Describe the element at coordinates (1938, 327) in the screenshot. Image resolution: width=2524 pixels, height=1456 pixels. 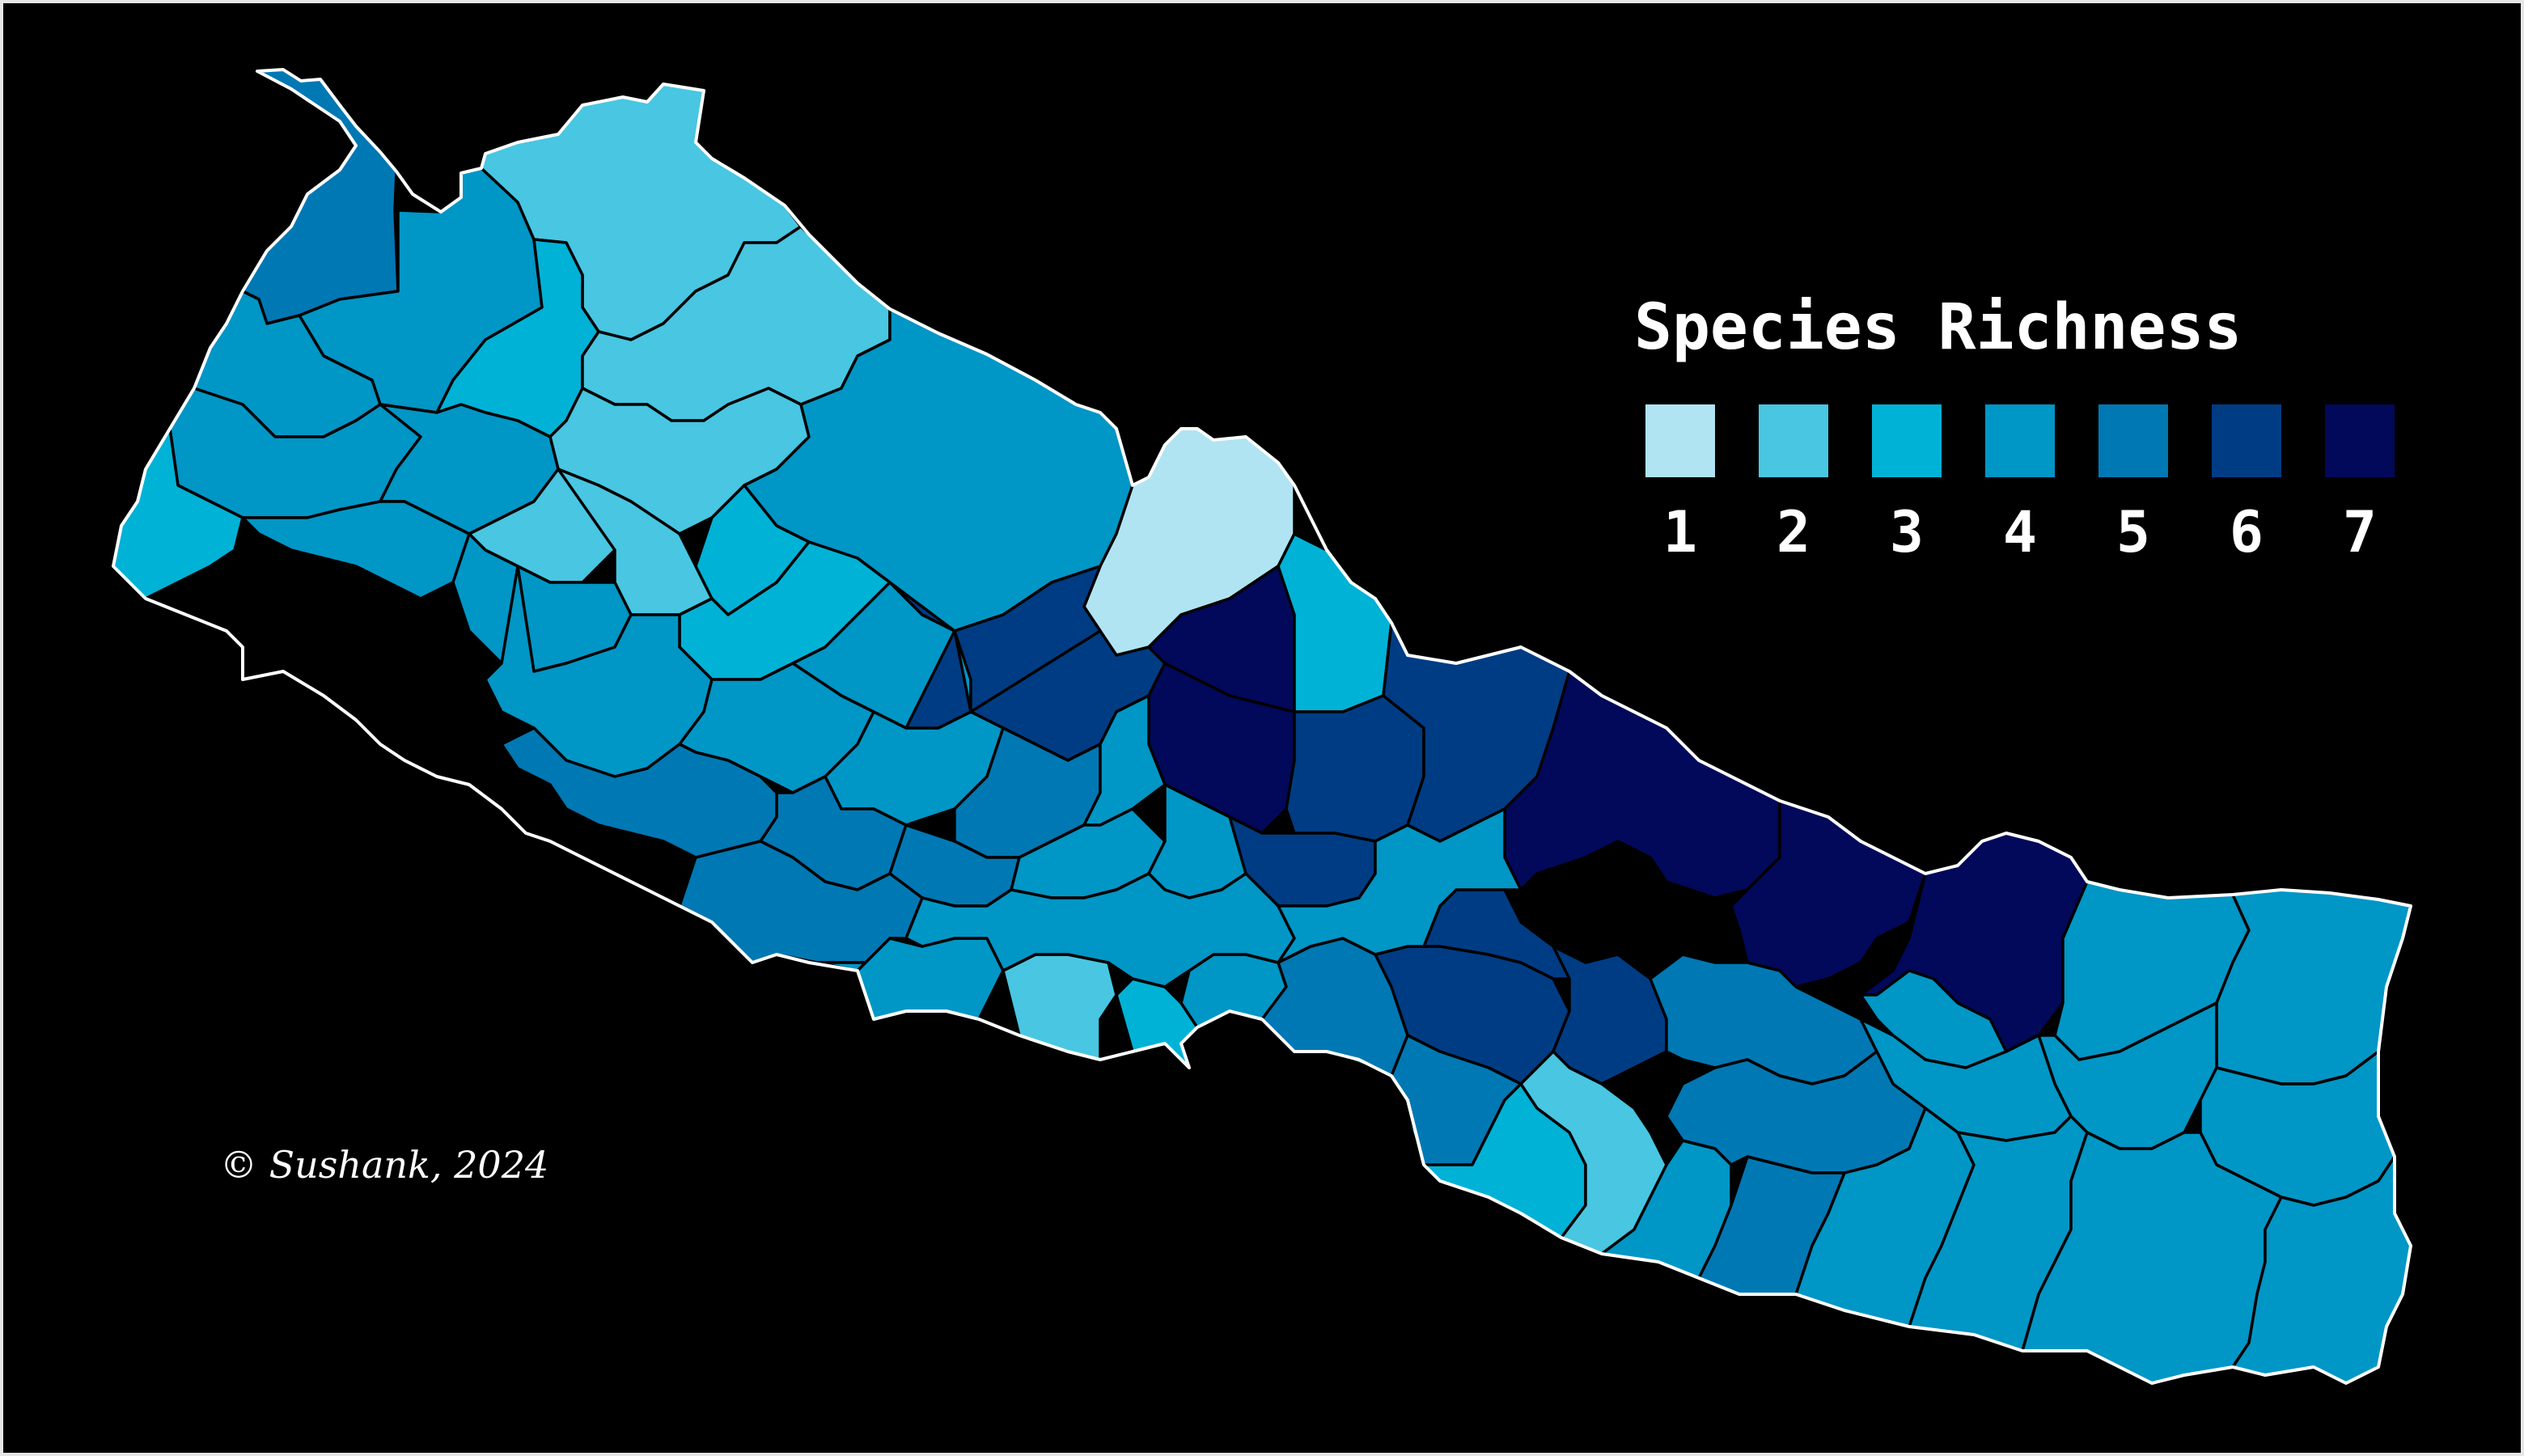
I see `legend-title: Species Richness` at that location.